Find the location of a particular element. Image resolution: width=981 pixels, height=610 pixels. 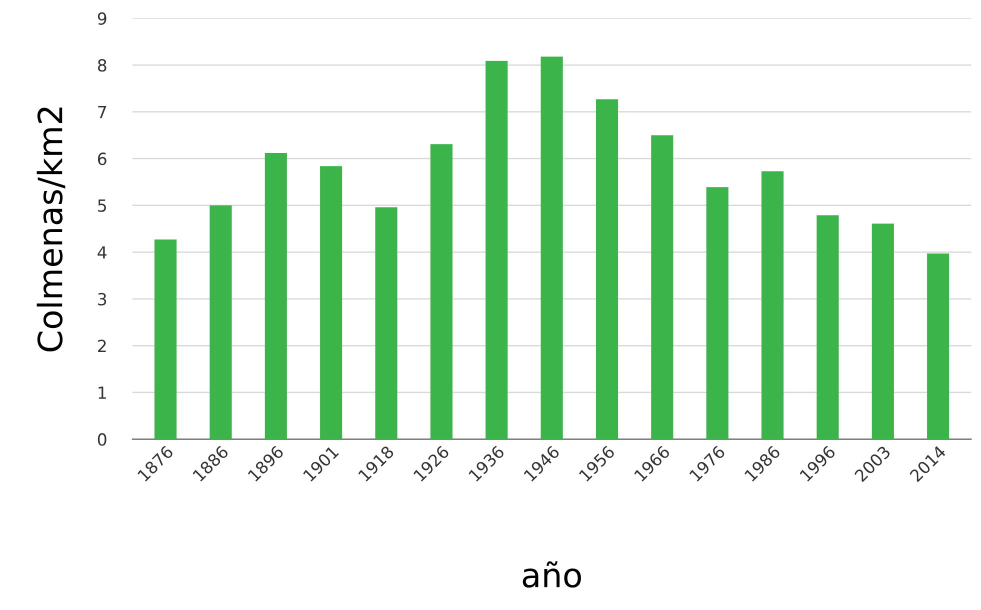

x-axis-title: año is located at coordinates (551, 574).